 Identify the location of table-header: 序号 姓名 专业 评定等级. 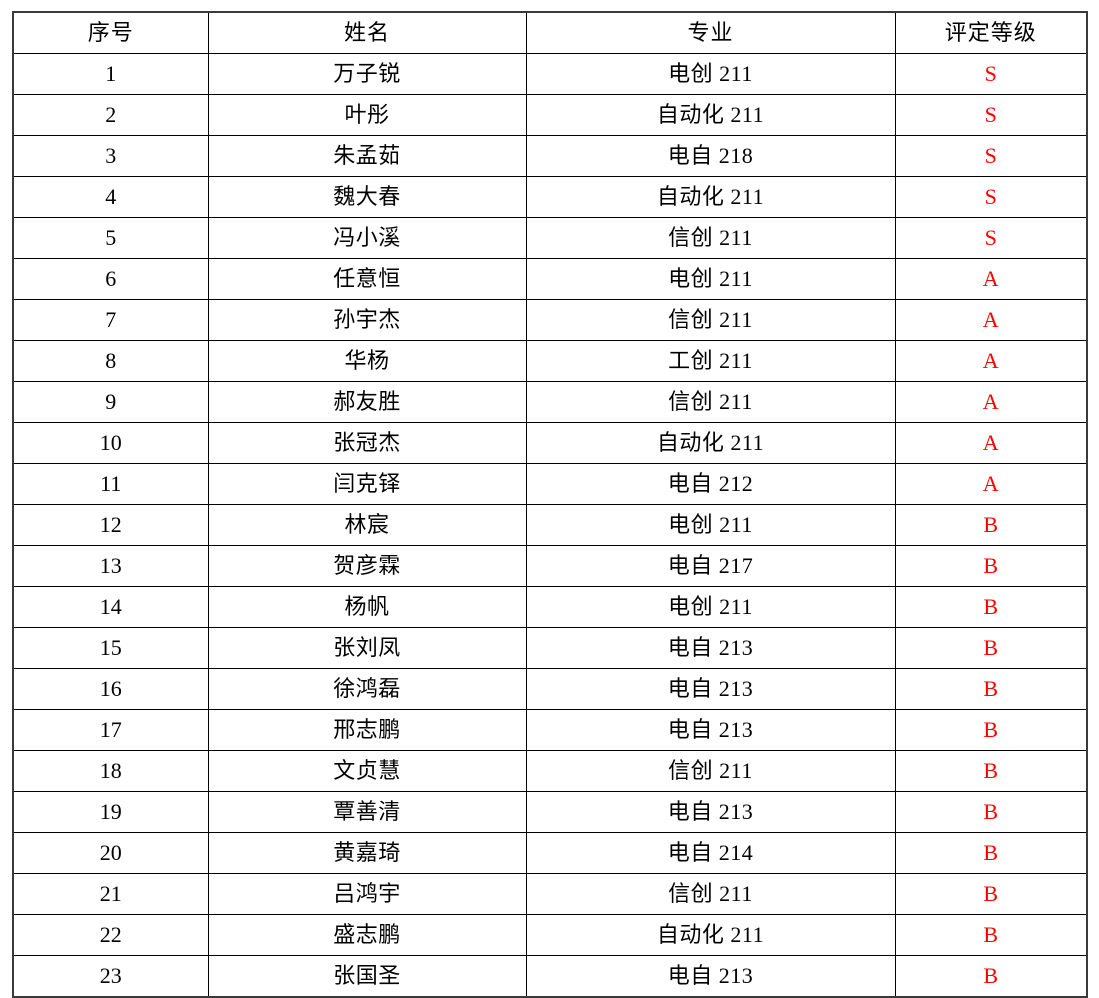
(550, 32).